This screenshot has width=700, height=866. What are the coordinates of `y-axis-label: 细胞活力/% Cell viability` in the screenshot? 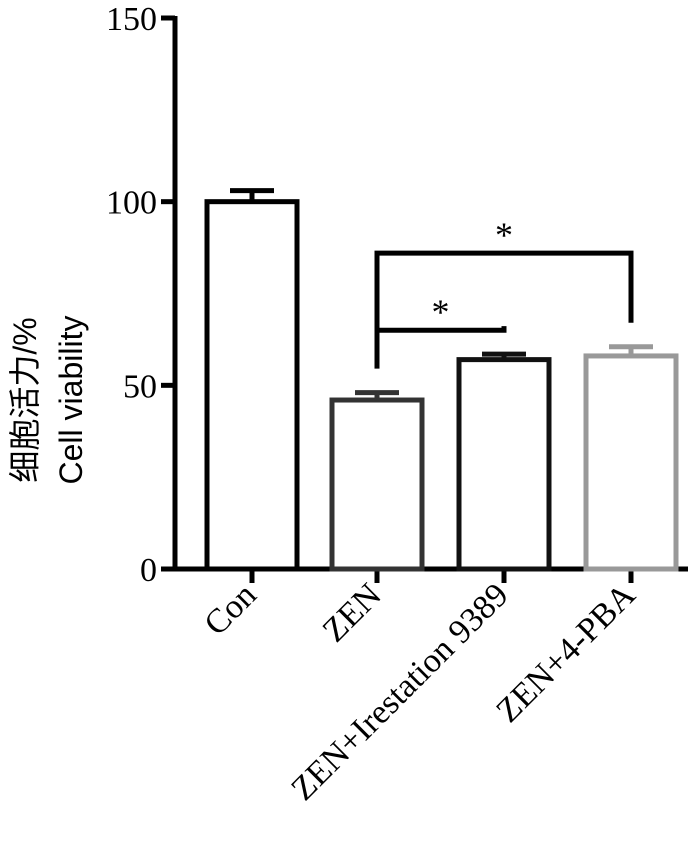 It's located at (48, 400).